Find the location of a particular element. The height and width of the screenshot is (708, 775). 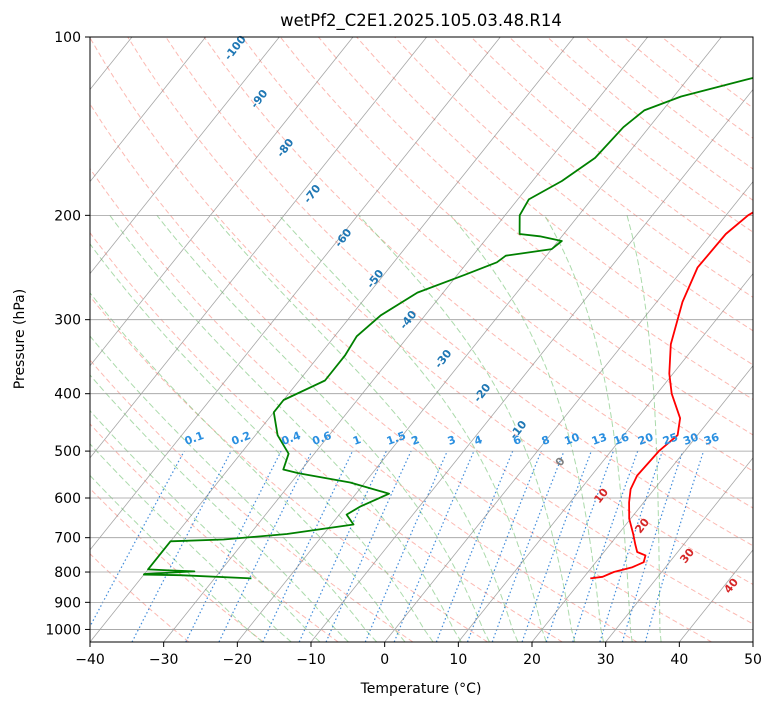

mixing-ratio-label: 0.4 is located at coordinates (291, 438).